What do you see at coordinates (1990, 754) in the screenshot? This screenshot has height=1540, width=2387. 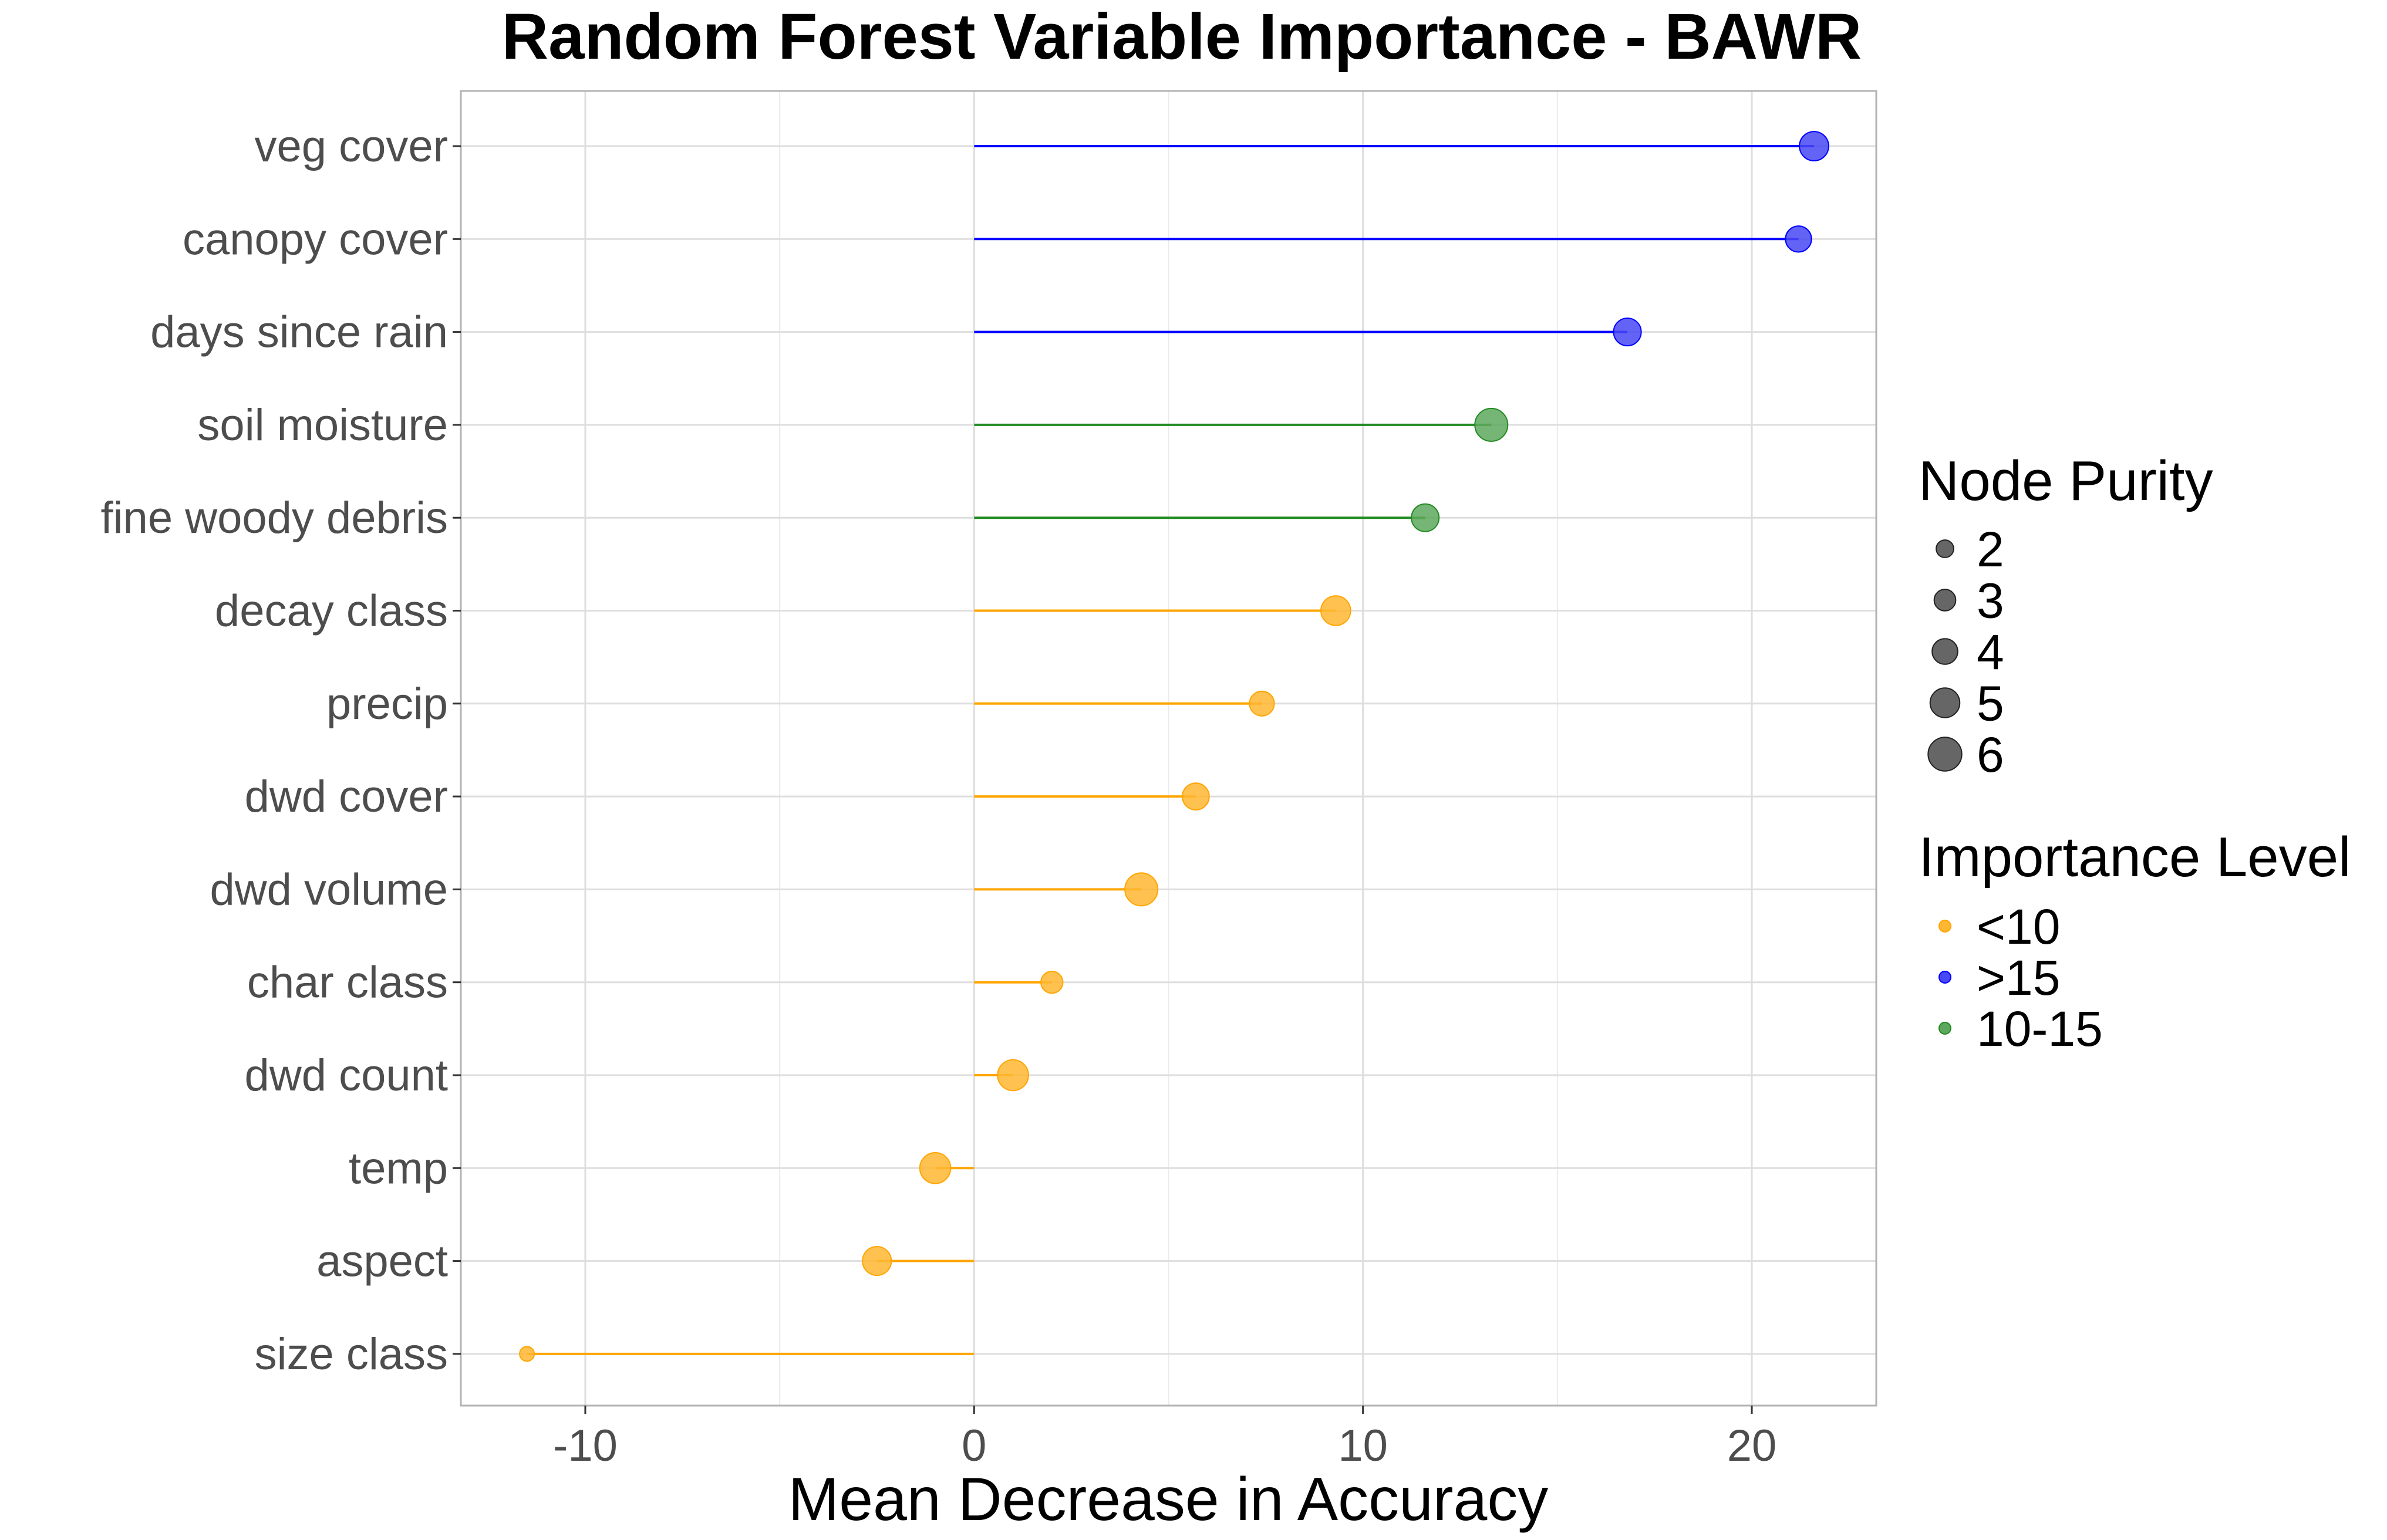 I see `legend-size-label: 6` at bounding box center [1990, 754].